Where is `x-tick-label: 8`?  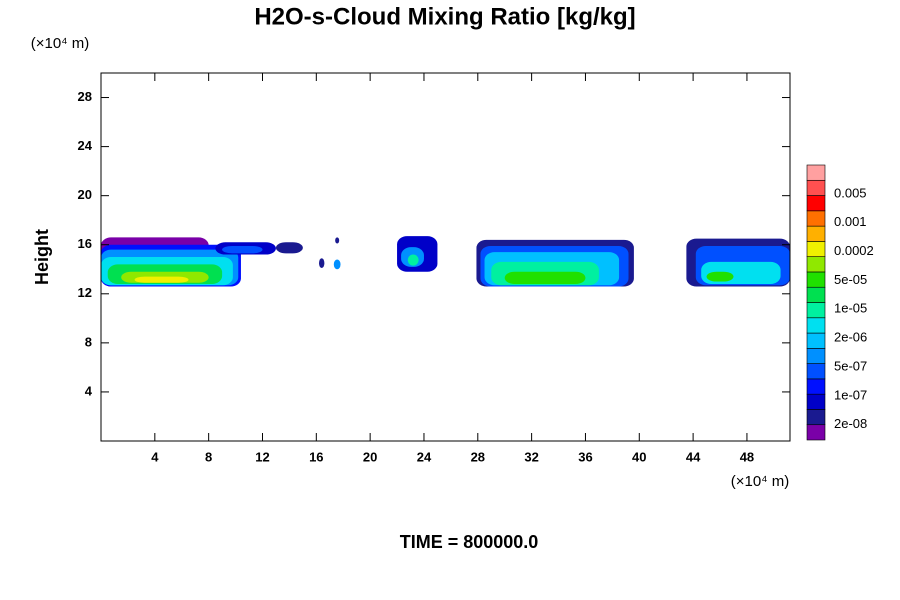
x-tick-label: 8 is located at coordinates (208, 456).